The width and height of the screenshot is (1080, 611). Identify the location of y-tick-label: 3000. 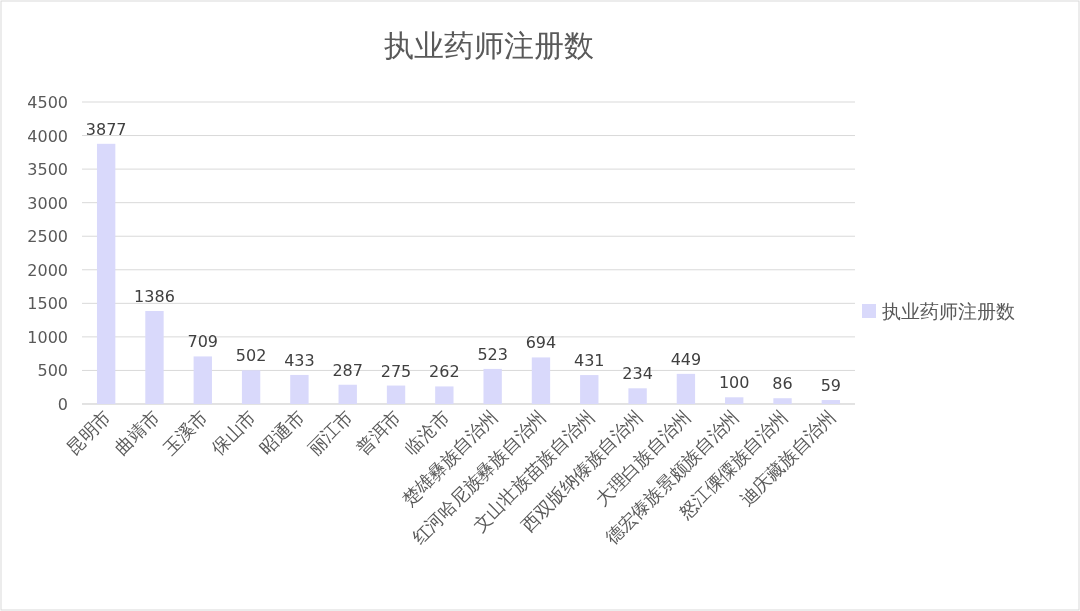
(47, 203).